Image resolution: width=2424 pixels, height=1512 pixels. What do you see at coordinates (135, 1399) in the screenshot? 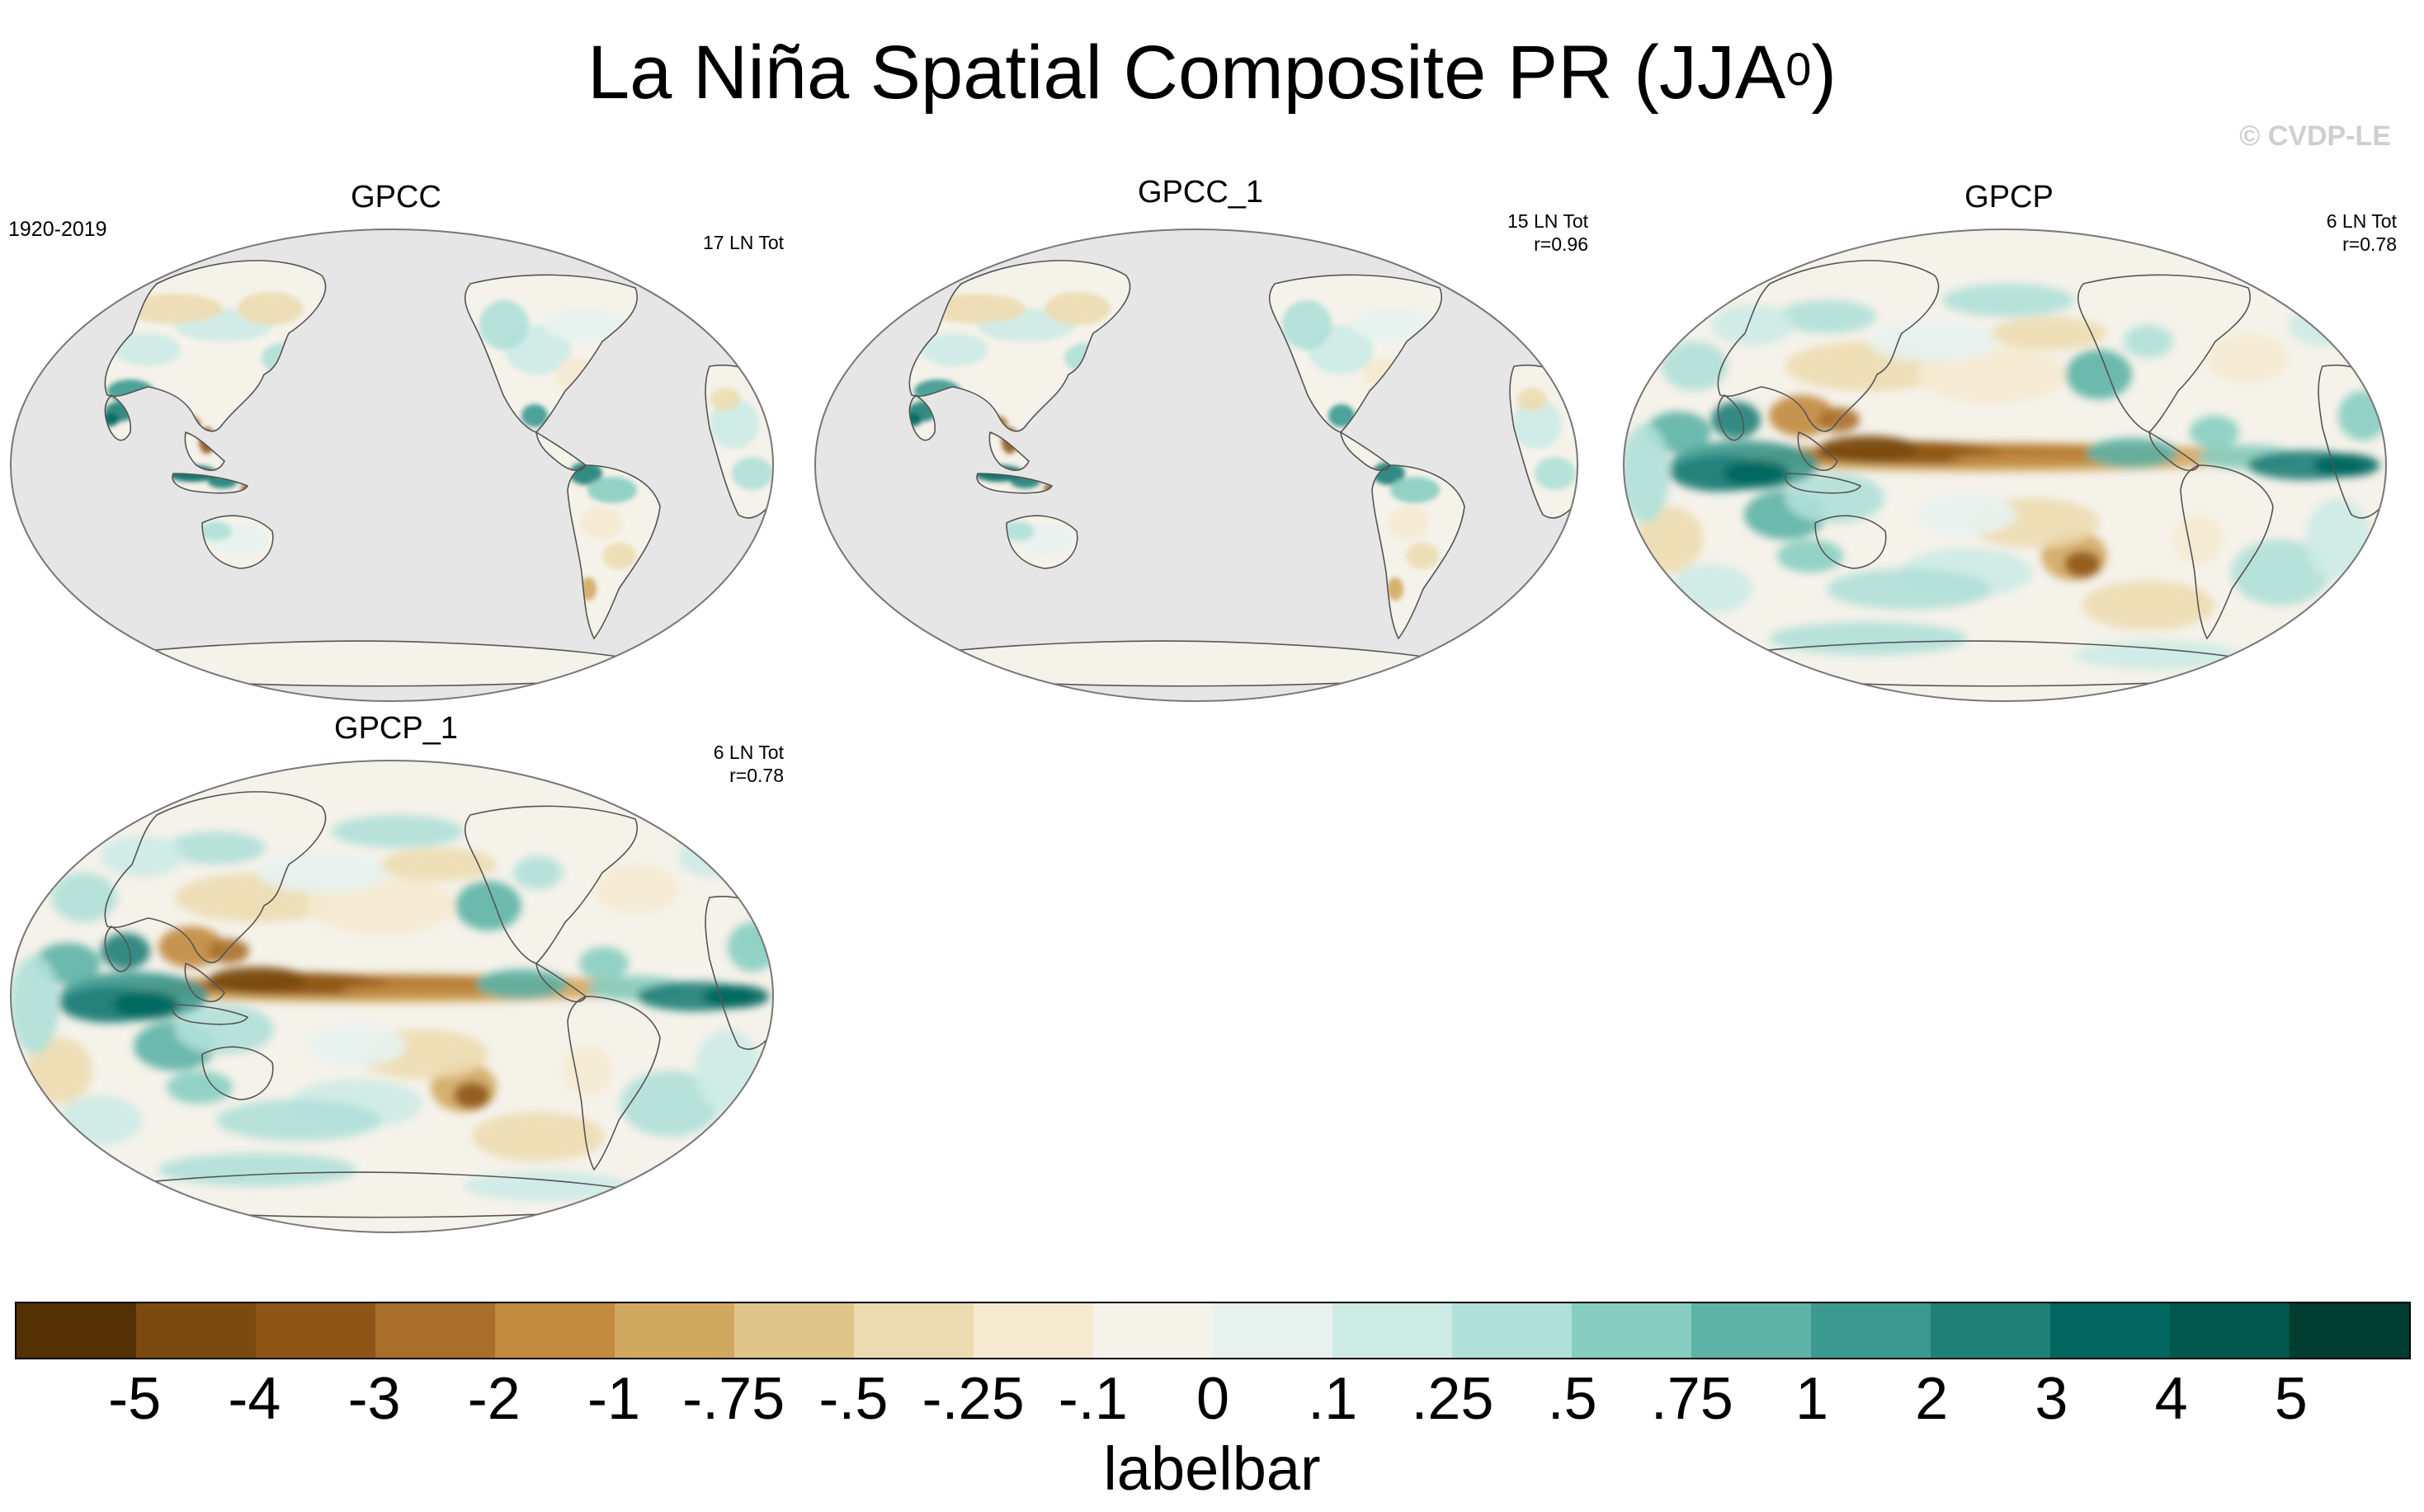
I see `labelbar-tick-label: -5` at bounding box center [135, 1399].